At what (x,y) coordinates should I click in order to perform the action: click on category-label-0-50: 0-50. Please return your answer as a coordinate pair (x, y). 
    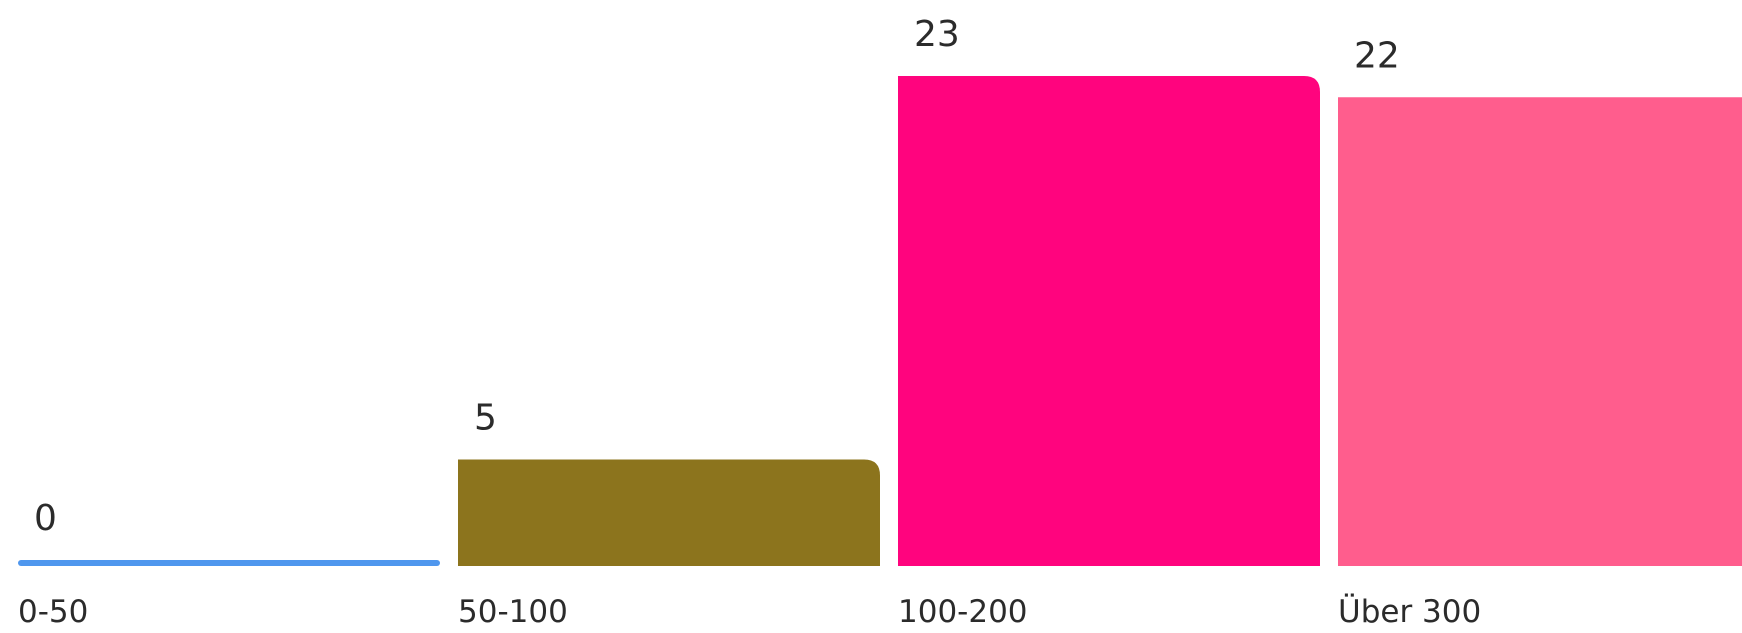
    Looking at the image, I should click on (53, 612).